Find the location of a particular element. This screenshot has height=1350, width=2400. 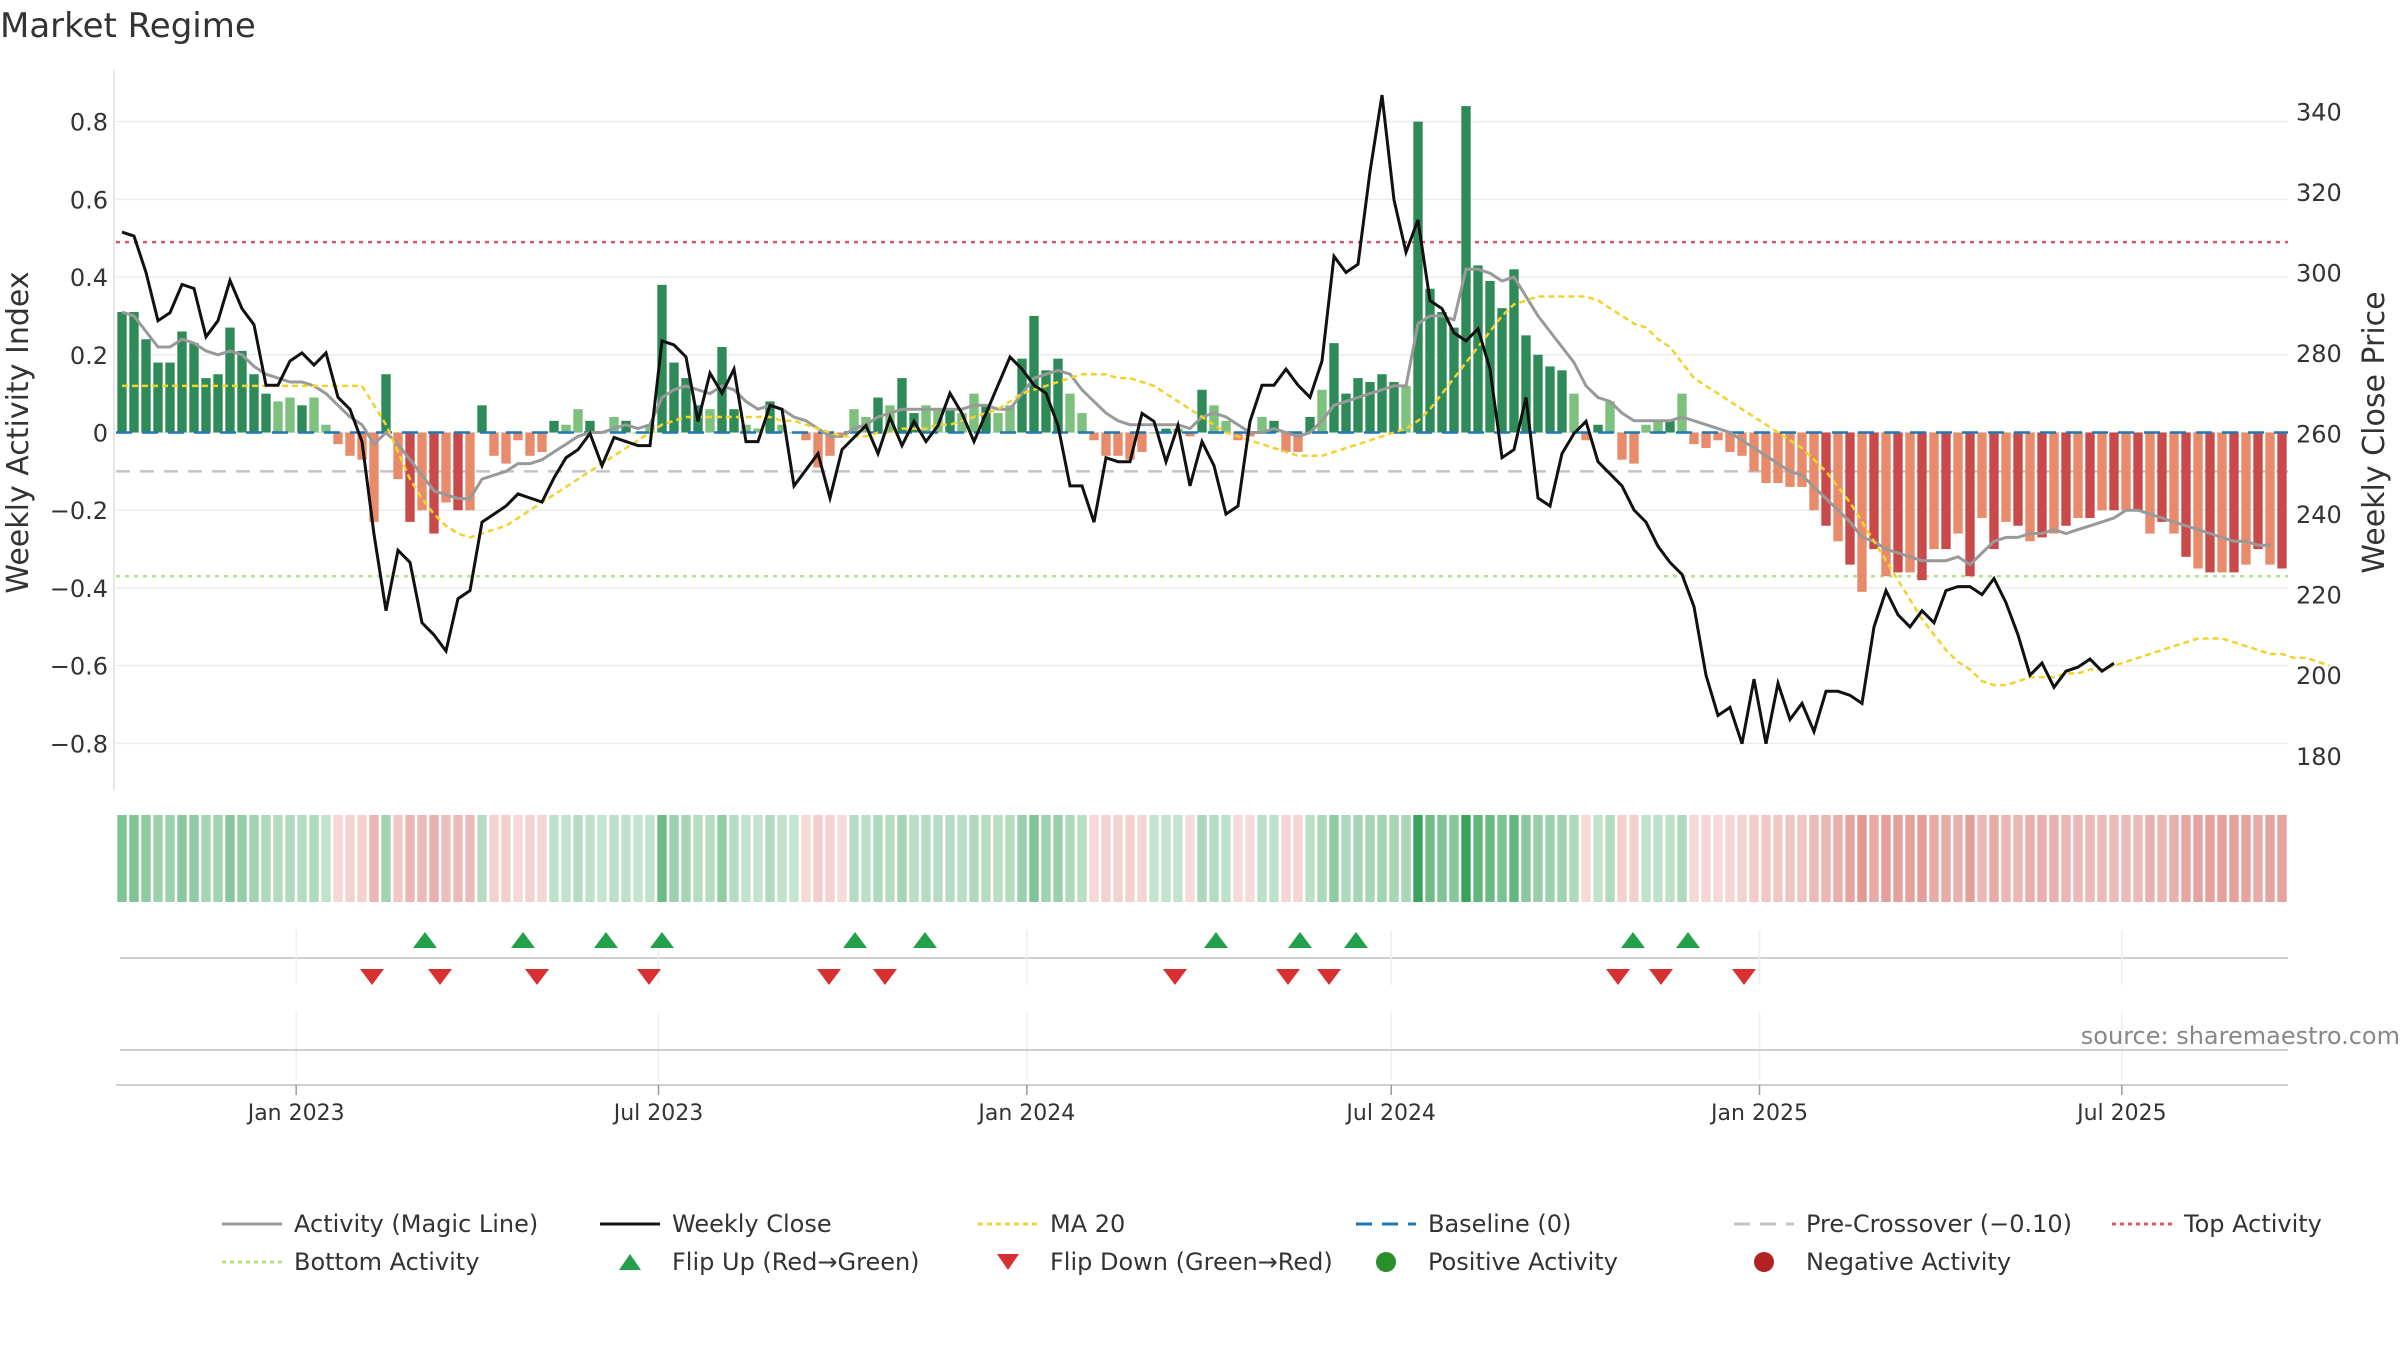

legend-item-negative: Negative Activity is located at coordinates (1872, 1262).